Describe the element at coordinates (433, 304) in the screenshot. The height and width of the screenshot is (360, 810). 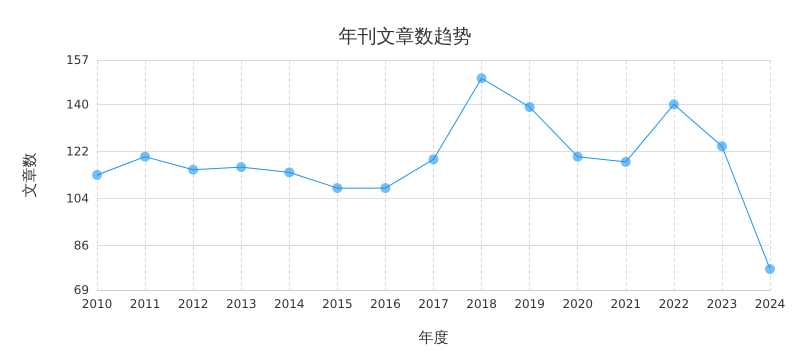
I see `x-tick-label: 2017` at that location.